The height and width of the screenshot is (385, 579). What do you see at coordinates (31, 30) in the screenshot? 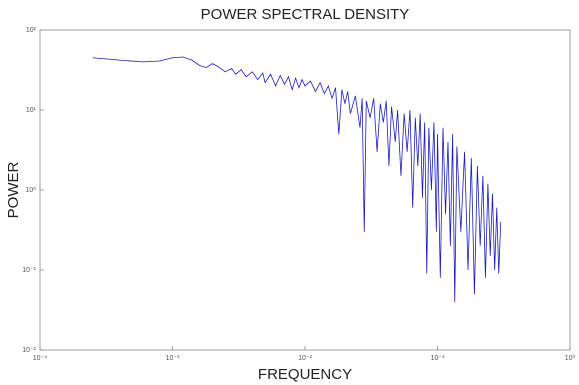
I see `y-tick-label: 10²` at bounding box center [31, 30].